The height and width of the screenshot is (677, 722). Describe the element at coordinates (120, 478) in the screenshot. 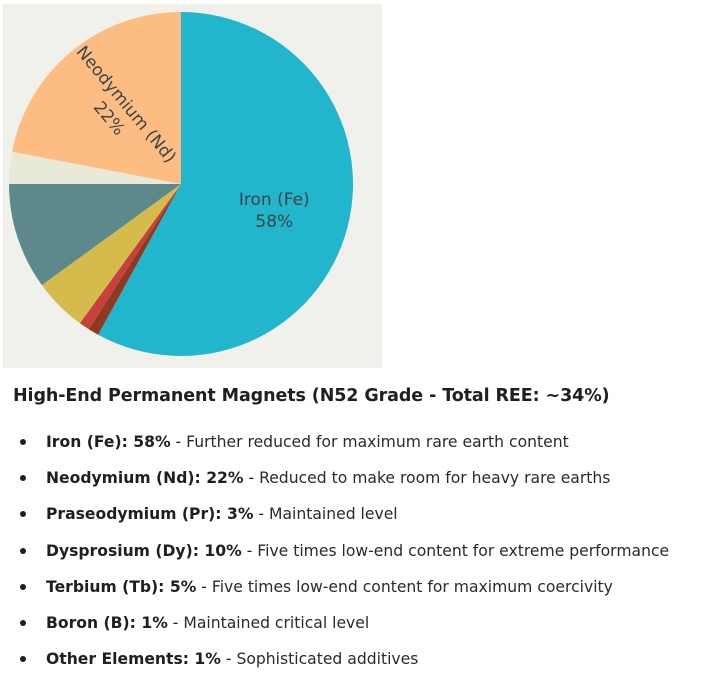

I see `element-name: Neodymium (Nd)` at that location.